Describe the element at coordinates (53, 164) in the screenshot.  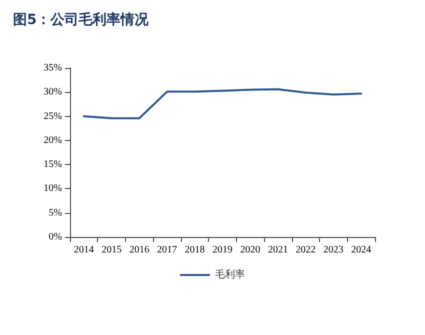
I see `y-tick-label: 15%` at that location.